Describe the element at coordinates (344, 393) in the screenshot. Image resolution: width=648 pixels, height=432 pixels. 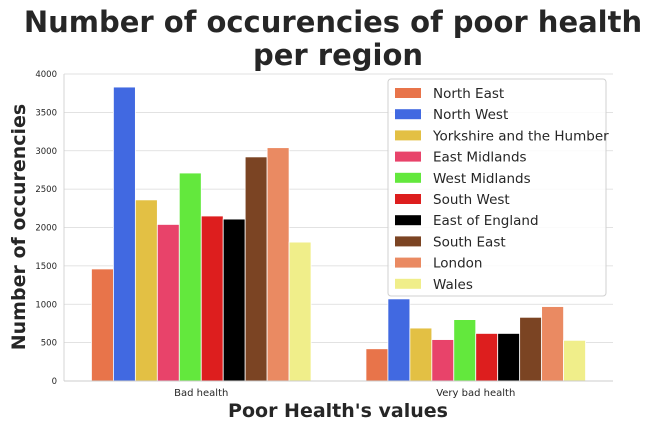
I see `x-tick-labels: Bad health Very bad health` at that location.